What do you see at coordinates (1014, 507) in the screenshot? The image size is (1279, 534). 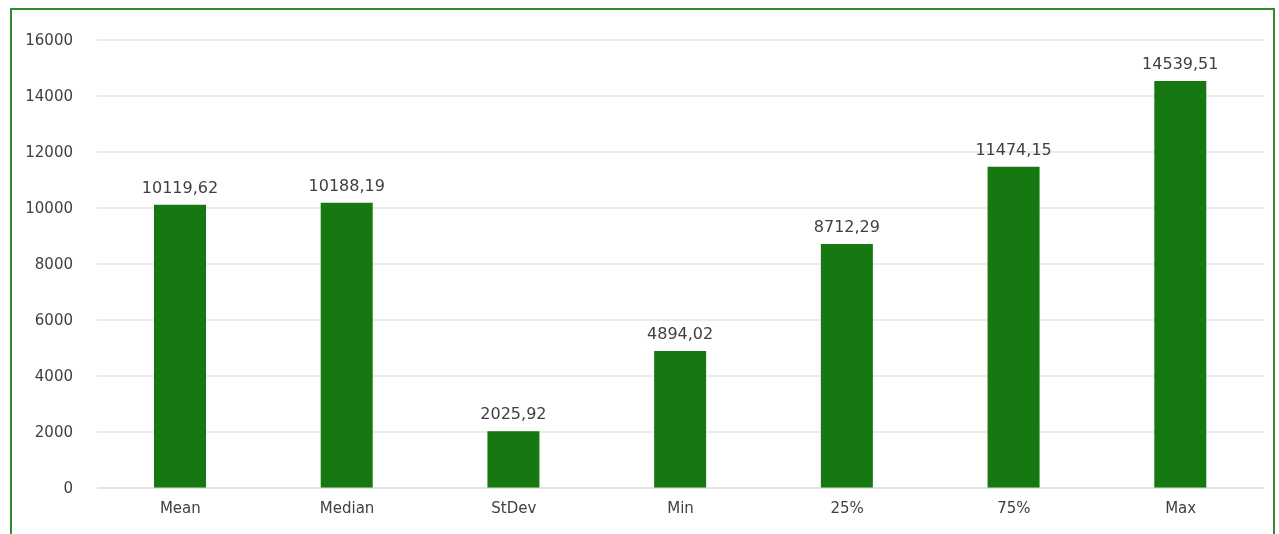 I see `x-tick-label: 75%` at bounding box center [1014, 507].